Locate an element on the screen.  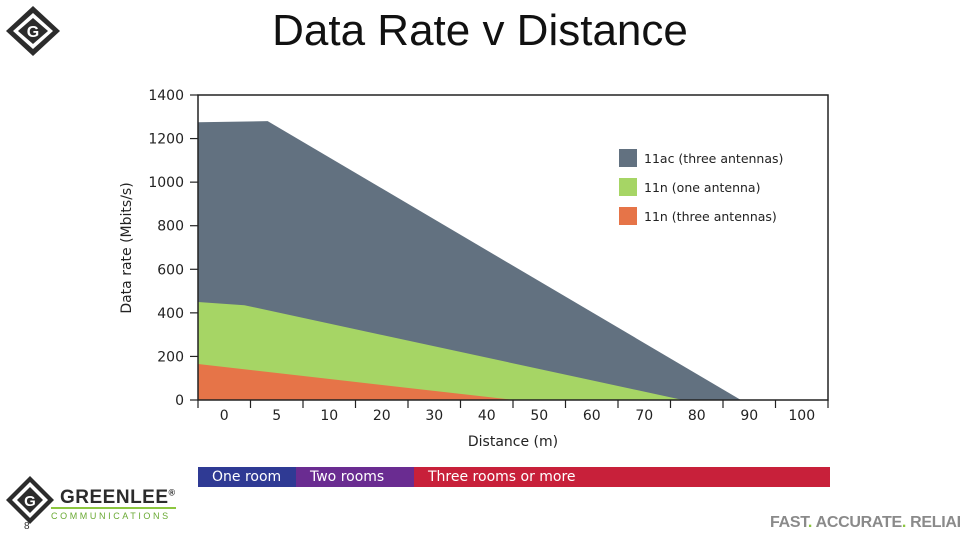
x-tick-label: 100 is located at coordinates (801, 416).